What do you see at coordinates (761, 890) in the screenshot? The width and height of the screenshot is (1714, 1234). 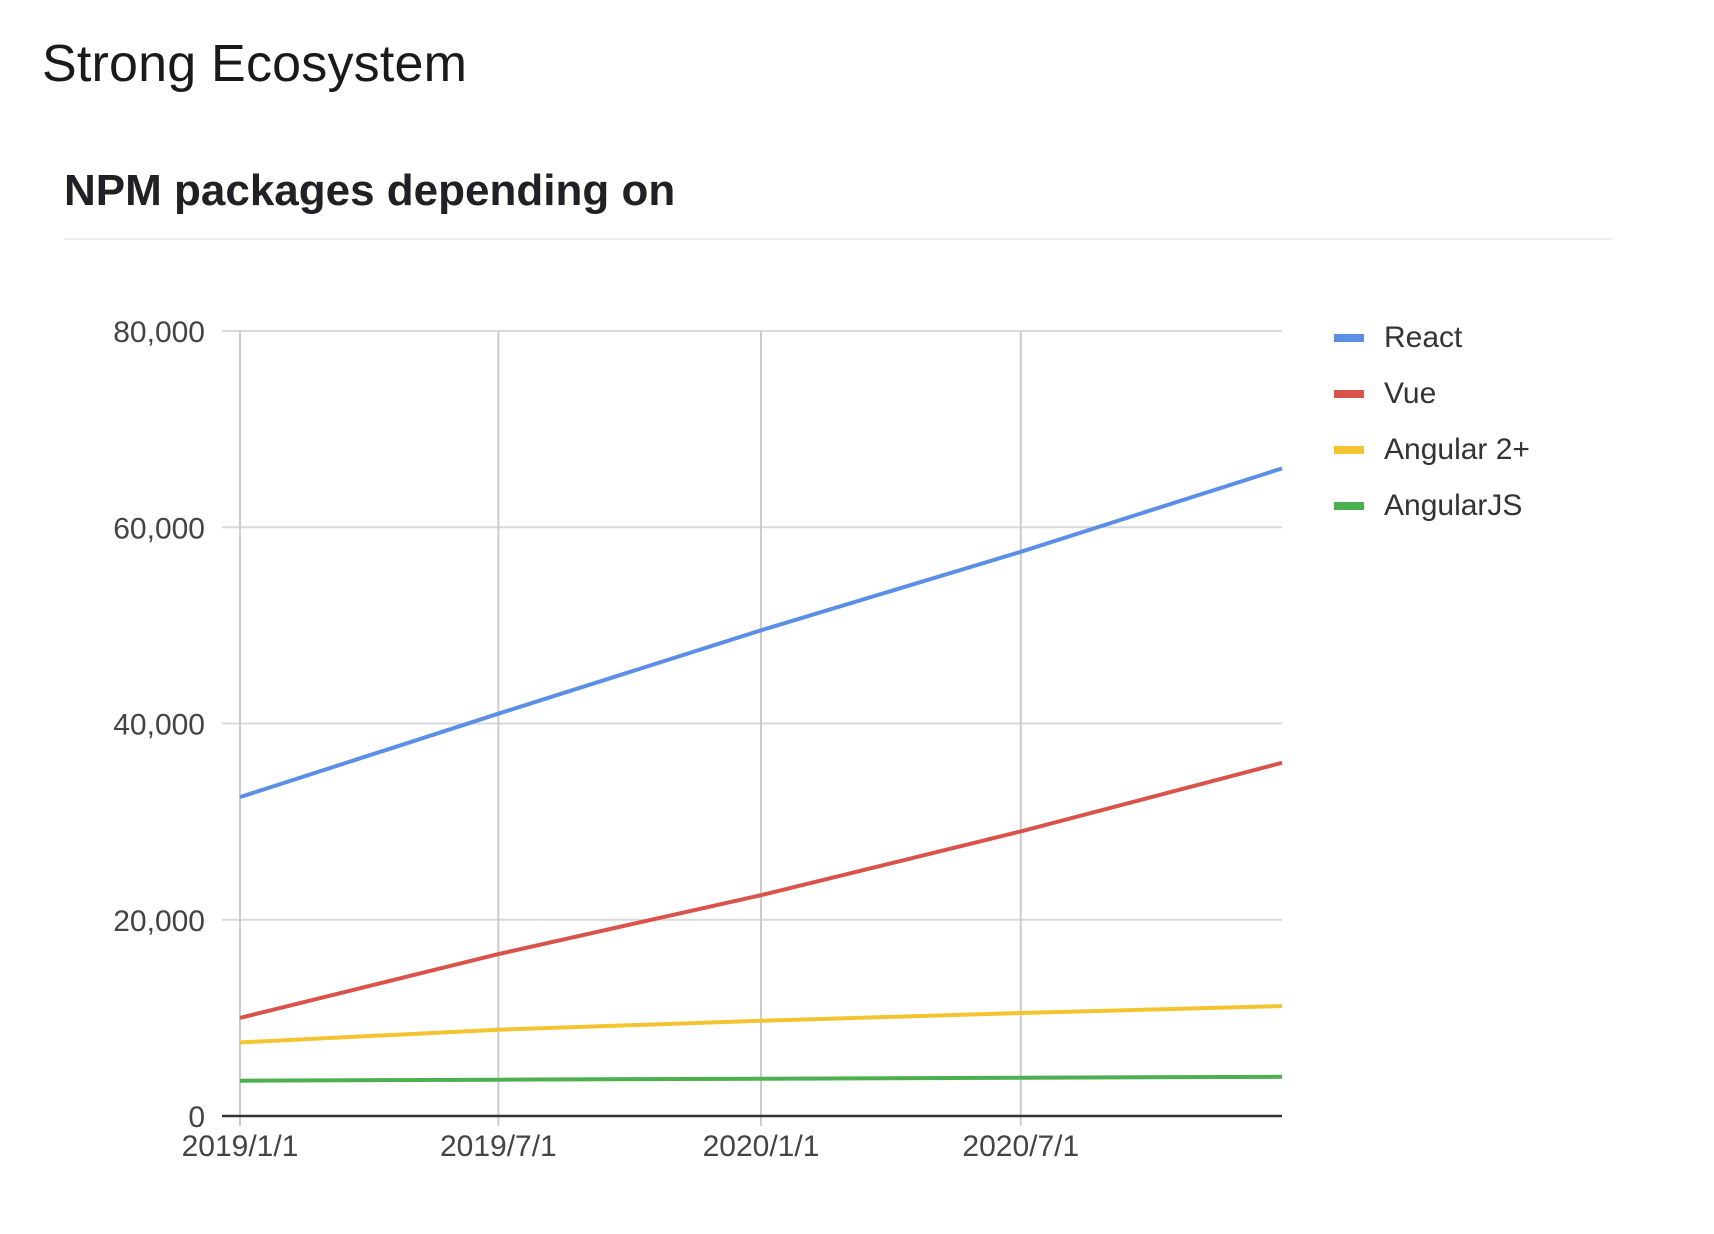 I see `series-line-vue` at bounding box center [761, 890].